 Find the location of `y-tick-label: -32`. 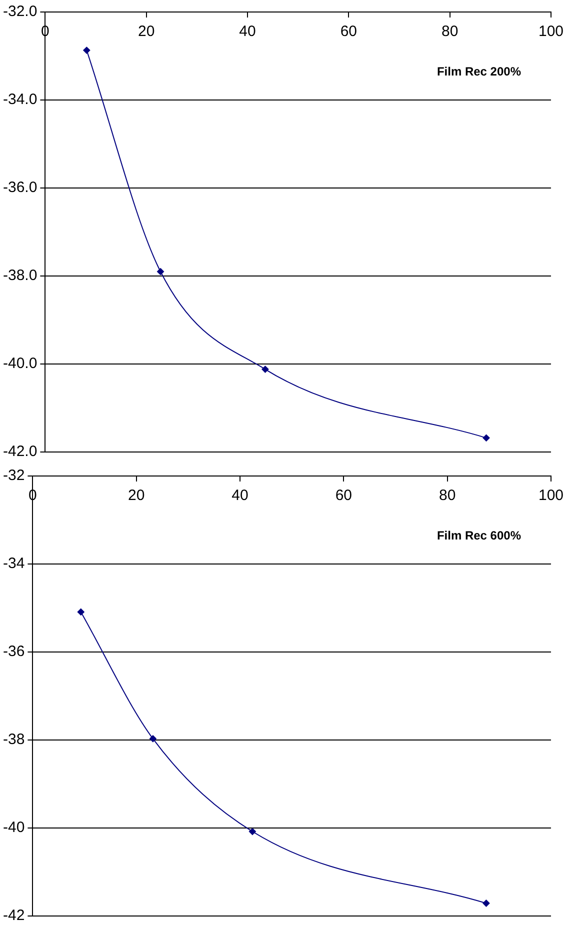

y-tick-label: -32 is located at coordinates (13, 475).